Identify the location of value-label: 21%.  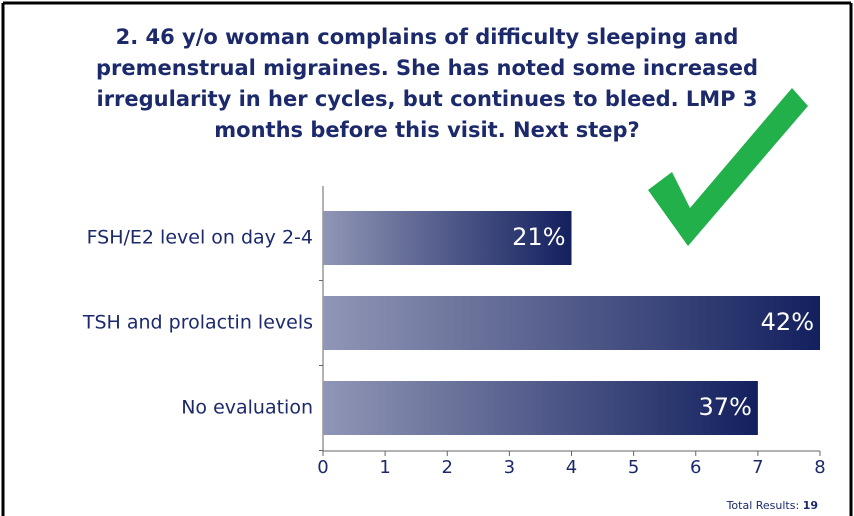
(538, 237).